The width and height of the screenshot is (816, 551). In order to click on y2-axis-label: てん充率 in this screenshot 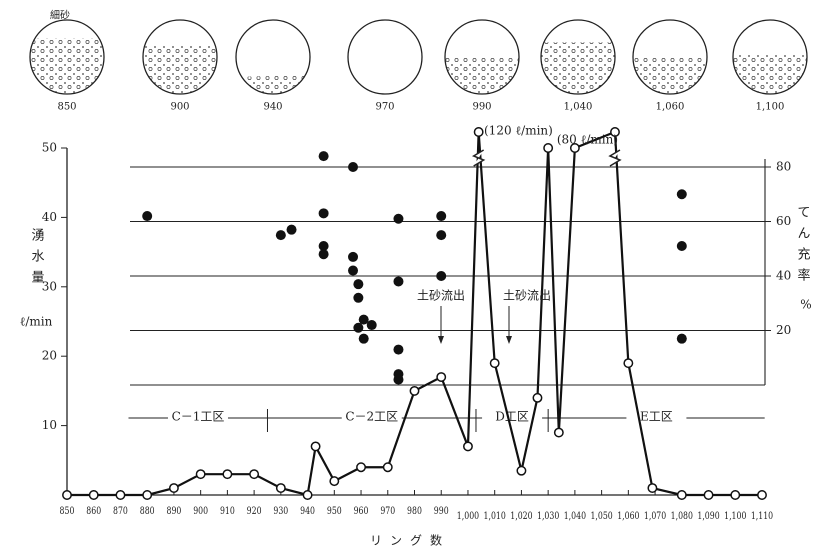, I will do `click(803, 247)`.